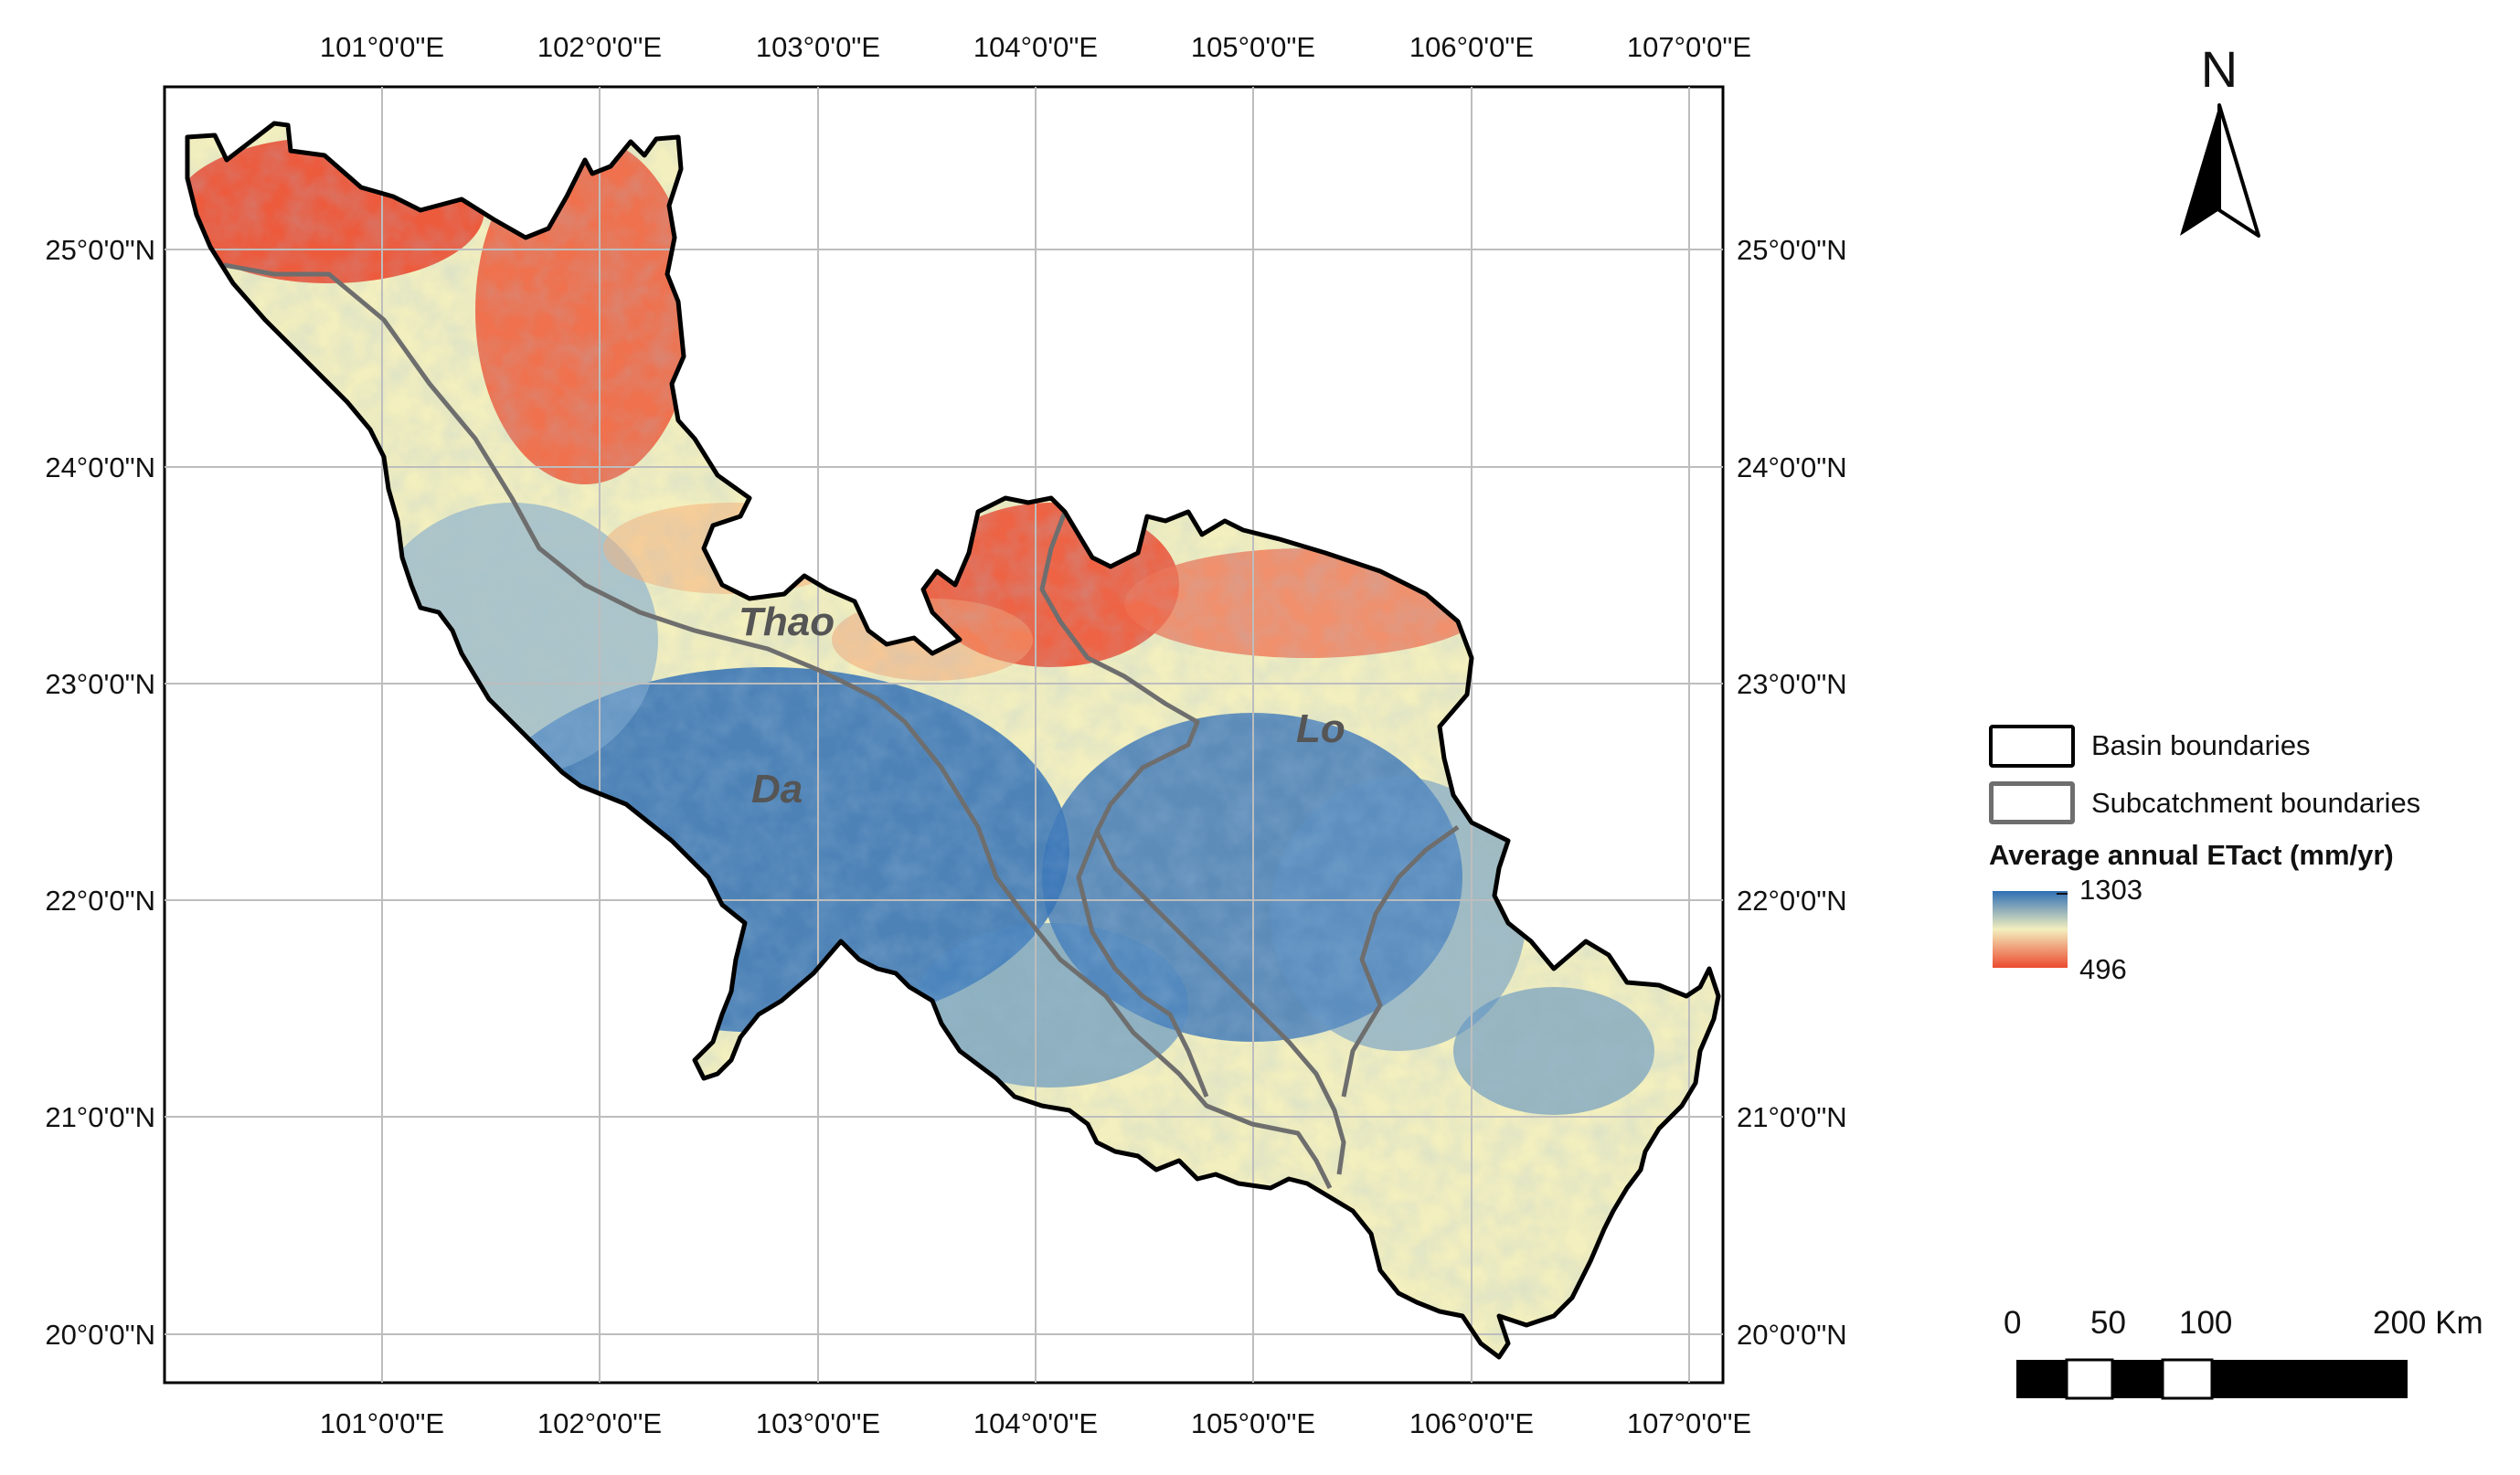 The image size is (2520, 1475). I want to click on legend-subcatchment-swatch, so click(2032, 803).